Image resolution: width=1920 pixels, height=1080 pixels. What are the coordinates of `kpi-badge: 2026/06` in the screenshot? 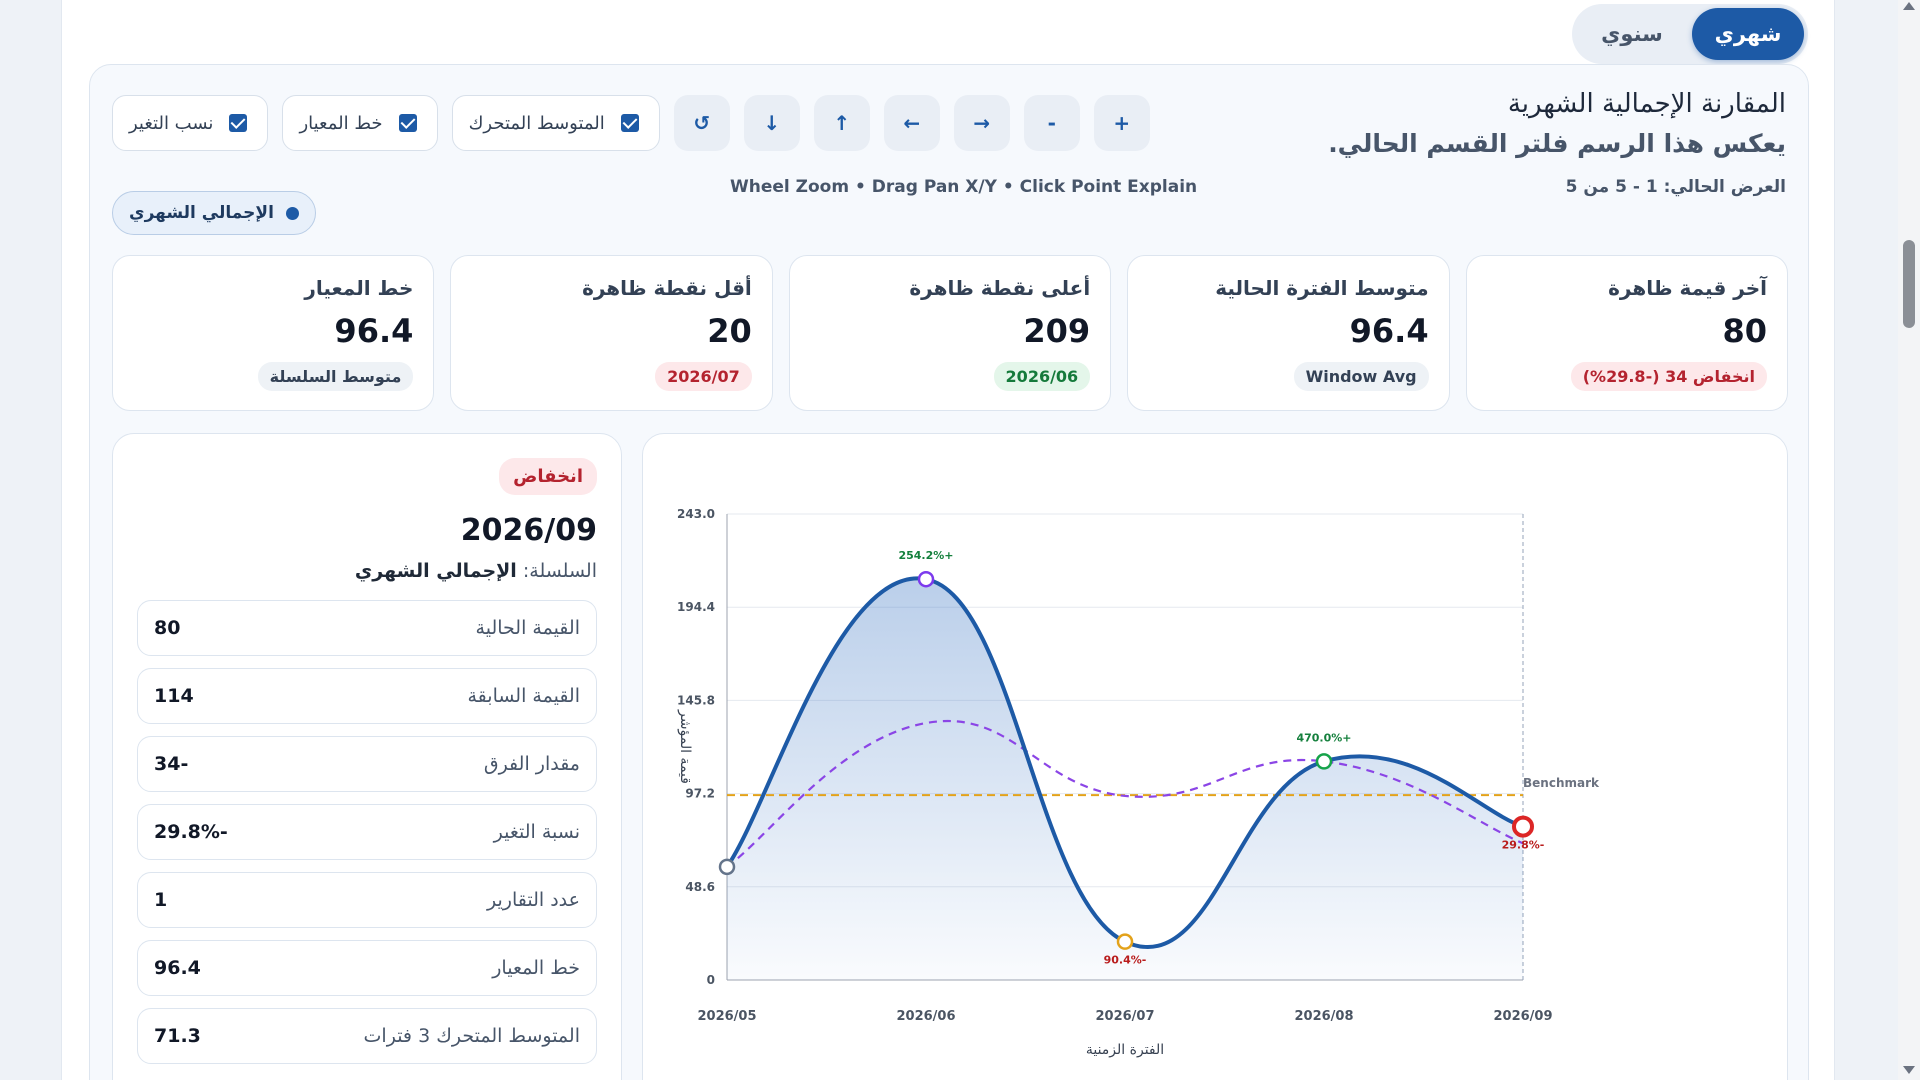 It's located at (1042, 376).